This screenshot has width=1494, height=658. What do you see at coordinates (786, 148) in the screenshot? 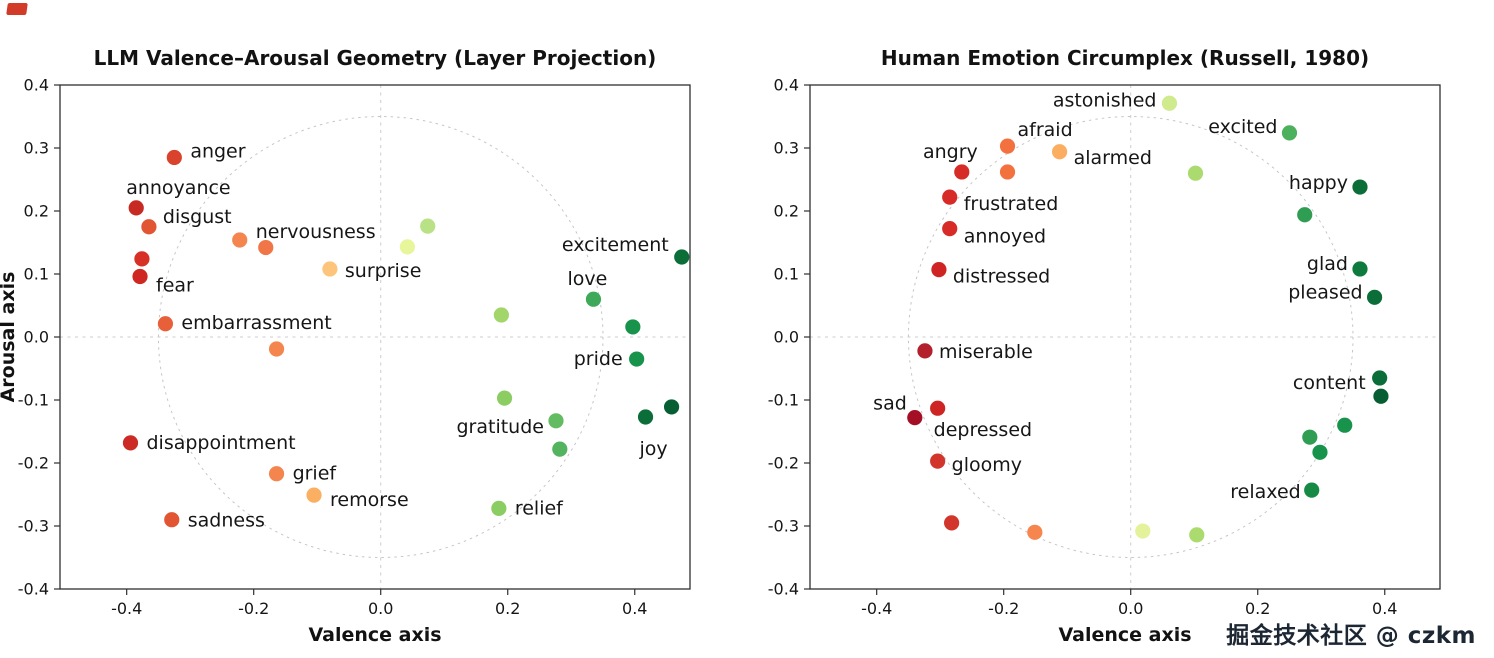
I see `y-tick-label: 0.3` at bounding box center [786, 148].